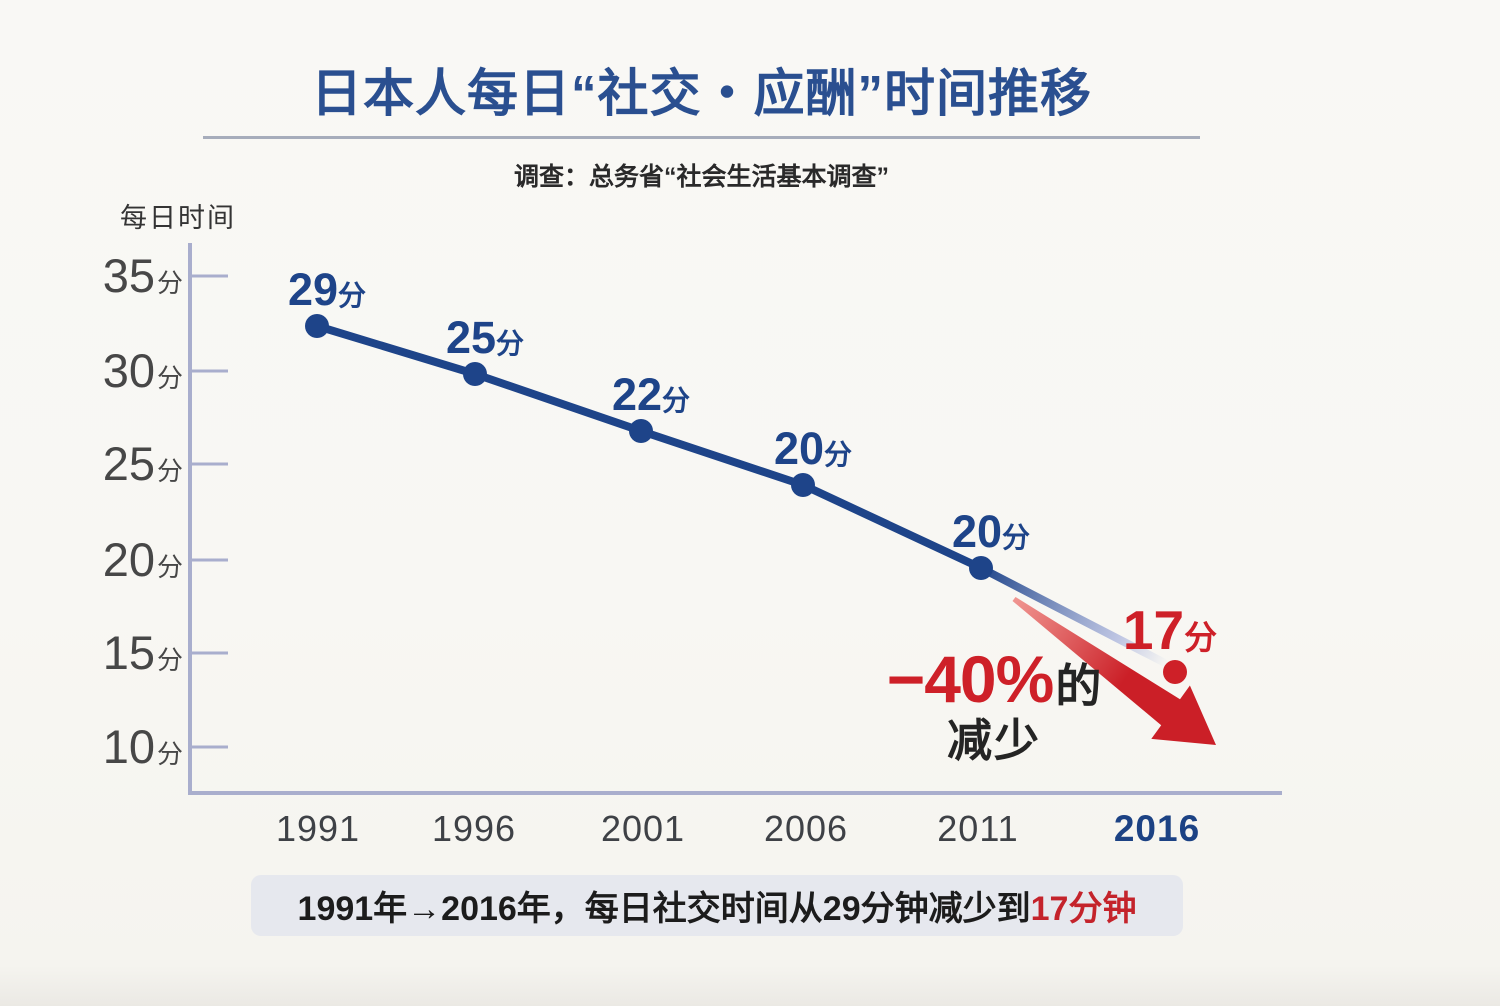 The image size is (1500, 1006). What do you see at coordinates (649, 447) in the screenshot?
I see `trend-line` at bounding box center [649, 447].